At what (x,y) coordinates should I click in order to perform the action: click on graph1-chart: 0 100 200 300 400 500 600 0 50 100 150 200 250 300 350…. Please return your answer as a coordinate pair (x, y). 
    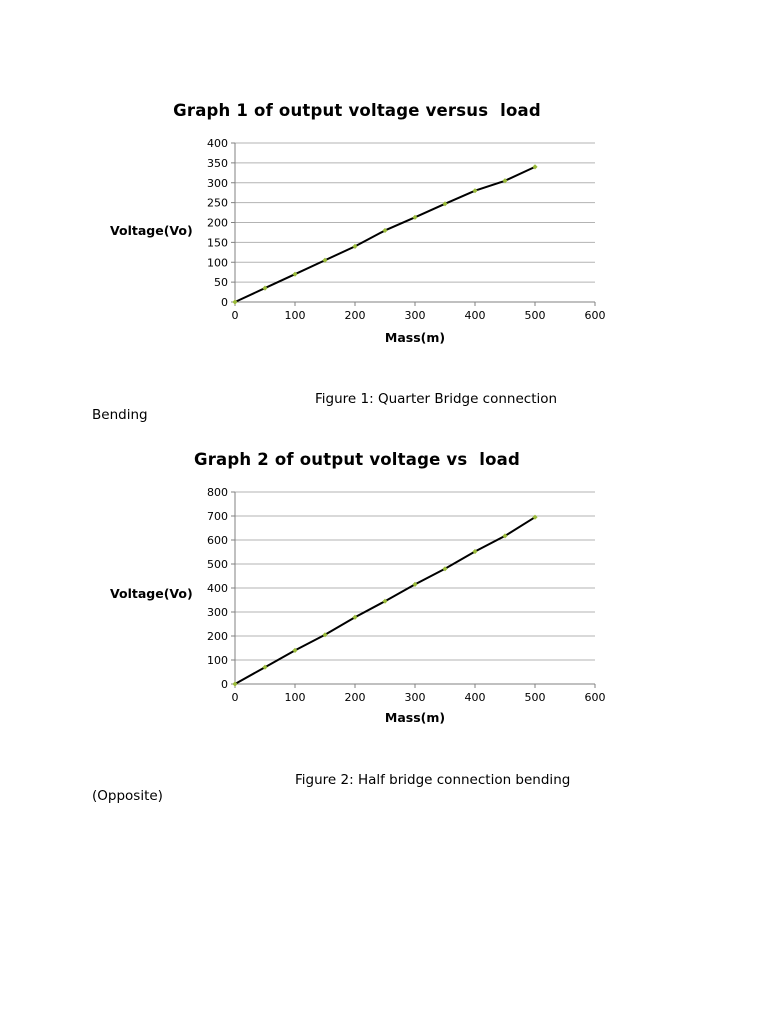
    Looking at the image, I should click on (406, 229).